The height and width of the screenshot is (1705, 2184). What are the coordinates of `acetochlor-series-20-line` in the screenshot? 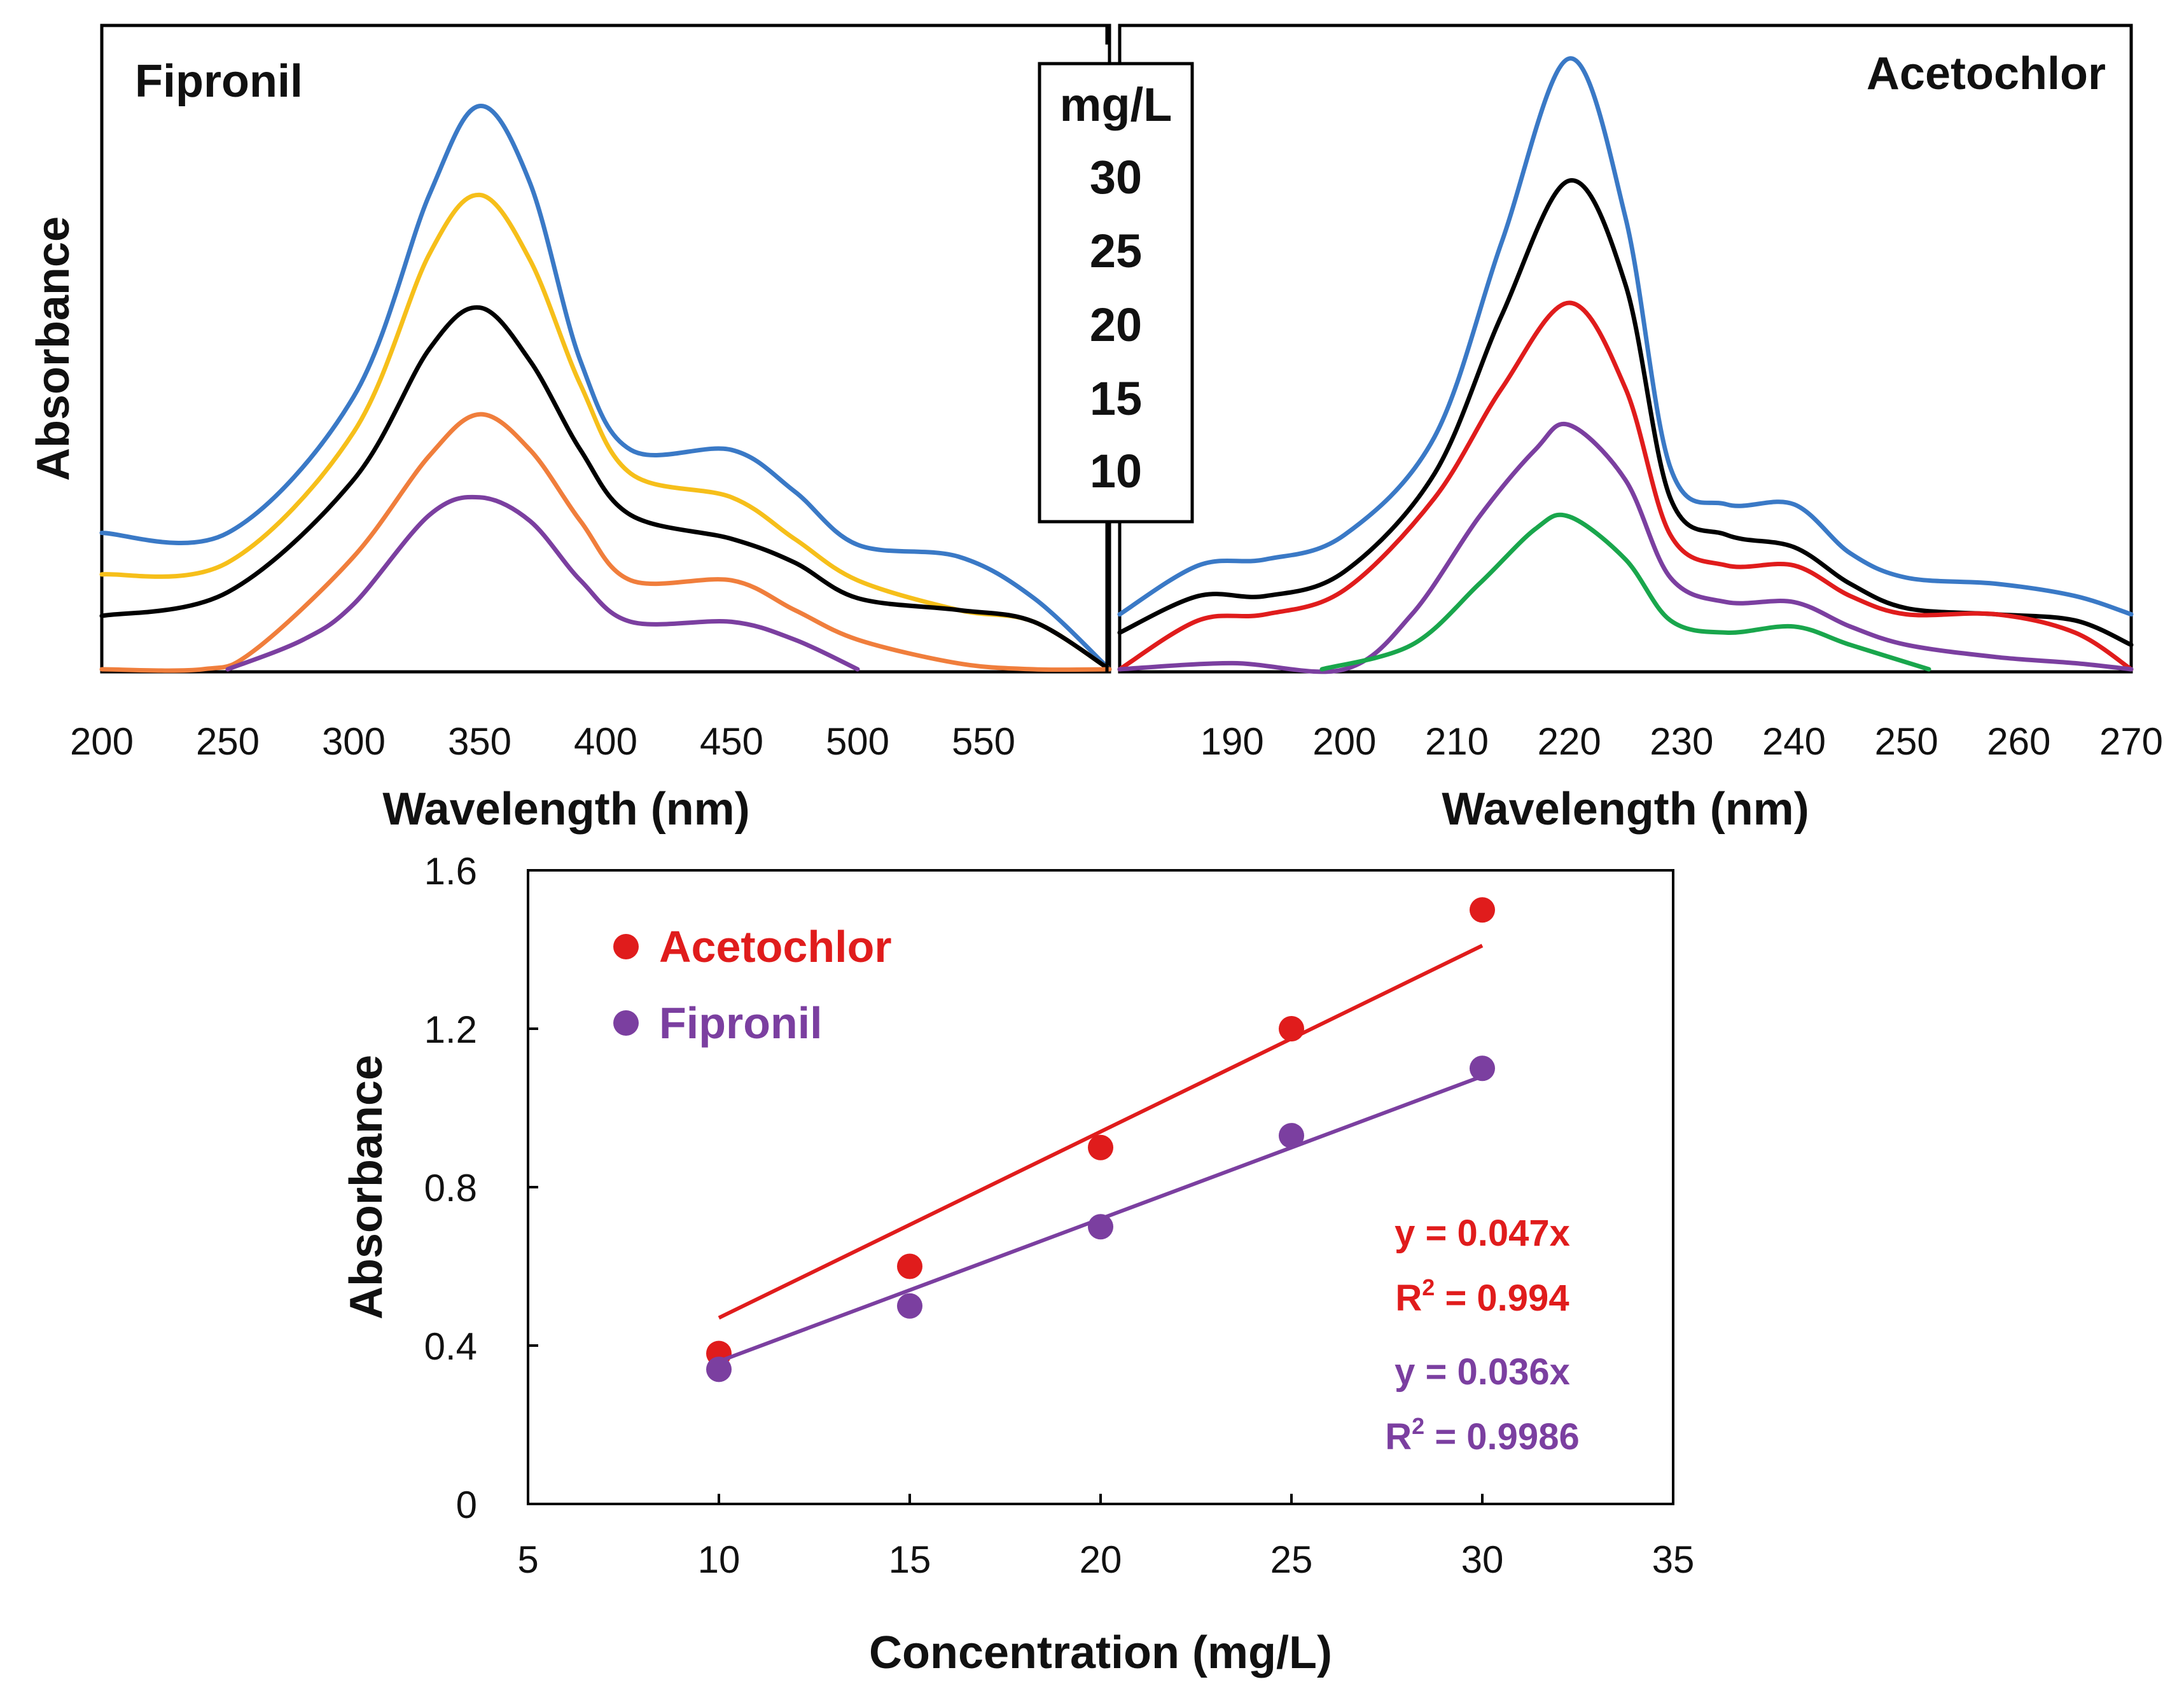 It's located at (1625, 486).